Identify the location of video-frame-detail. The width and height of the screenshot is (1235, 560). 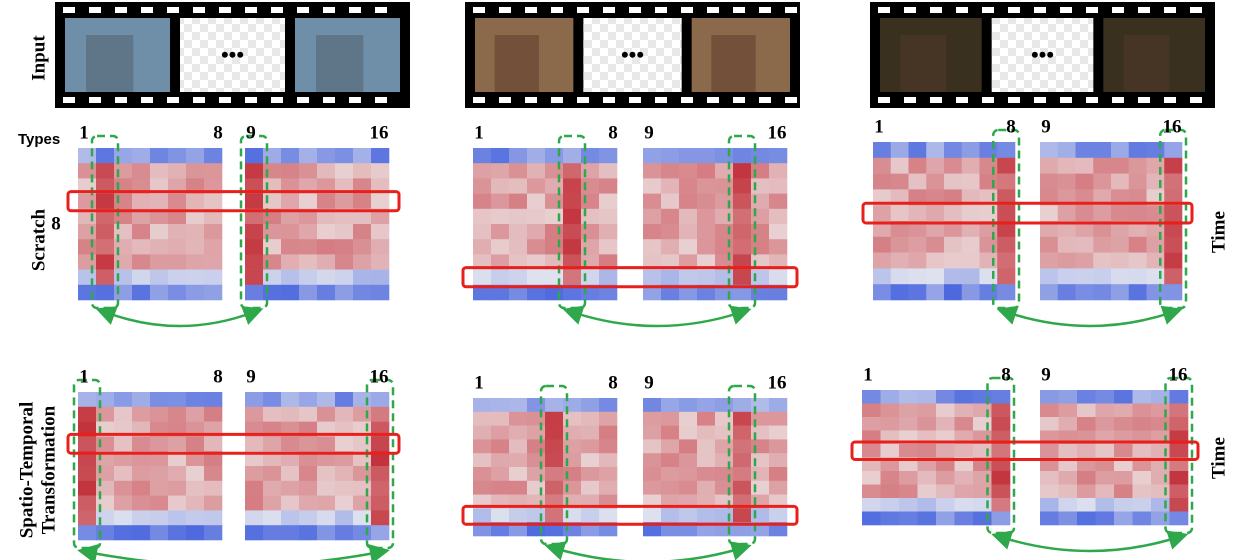
(516, 63).